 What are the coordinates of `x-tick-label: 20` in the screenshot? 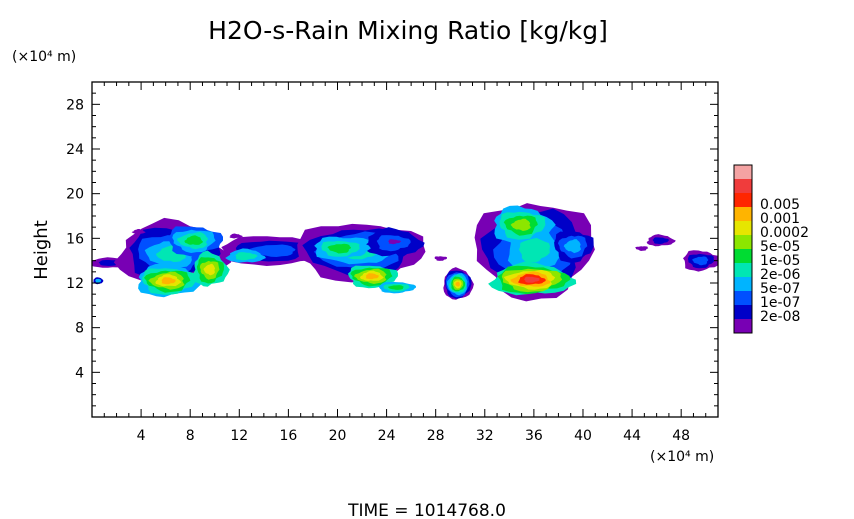 It's located at (338, 436).